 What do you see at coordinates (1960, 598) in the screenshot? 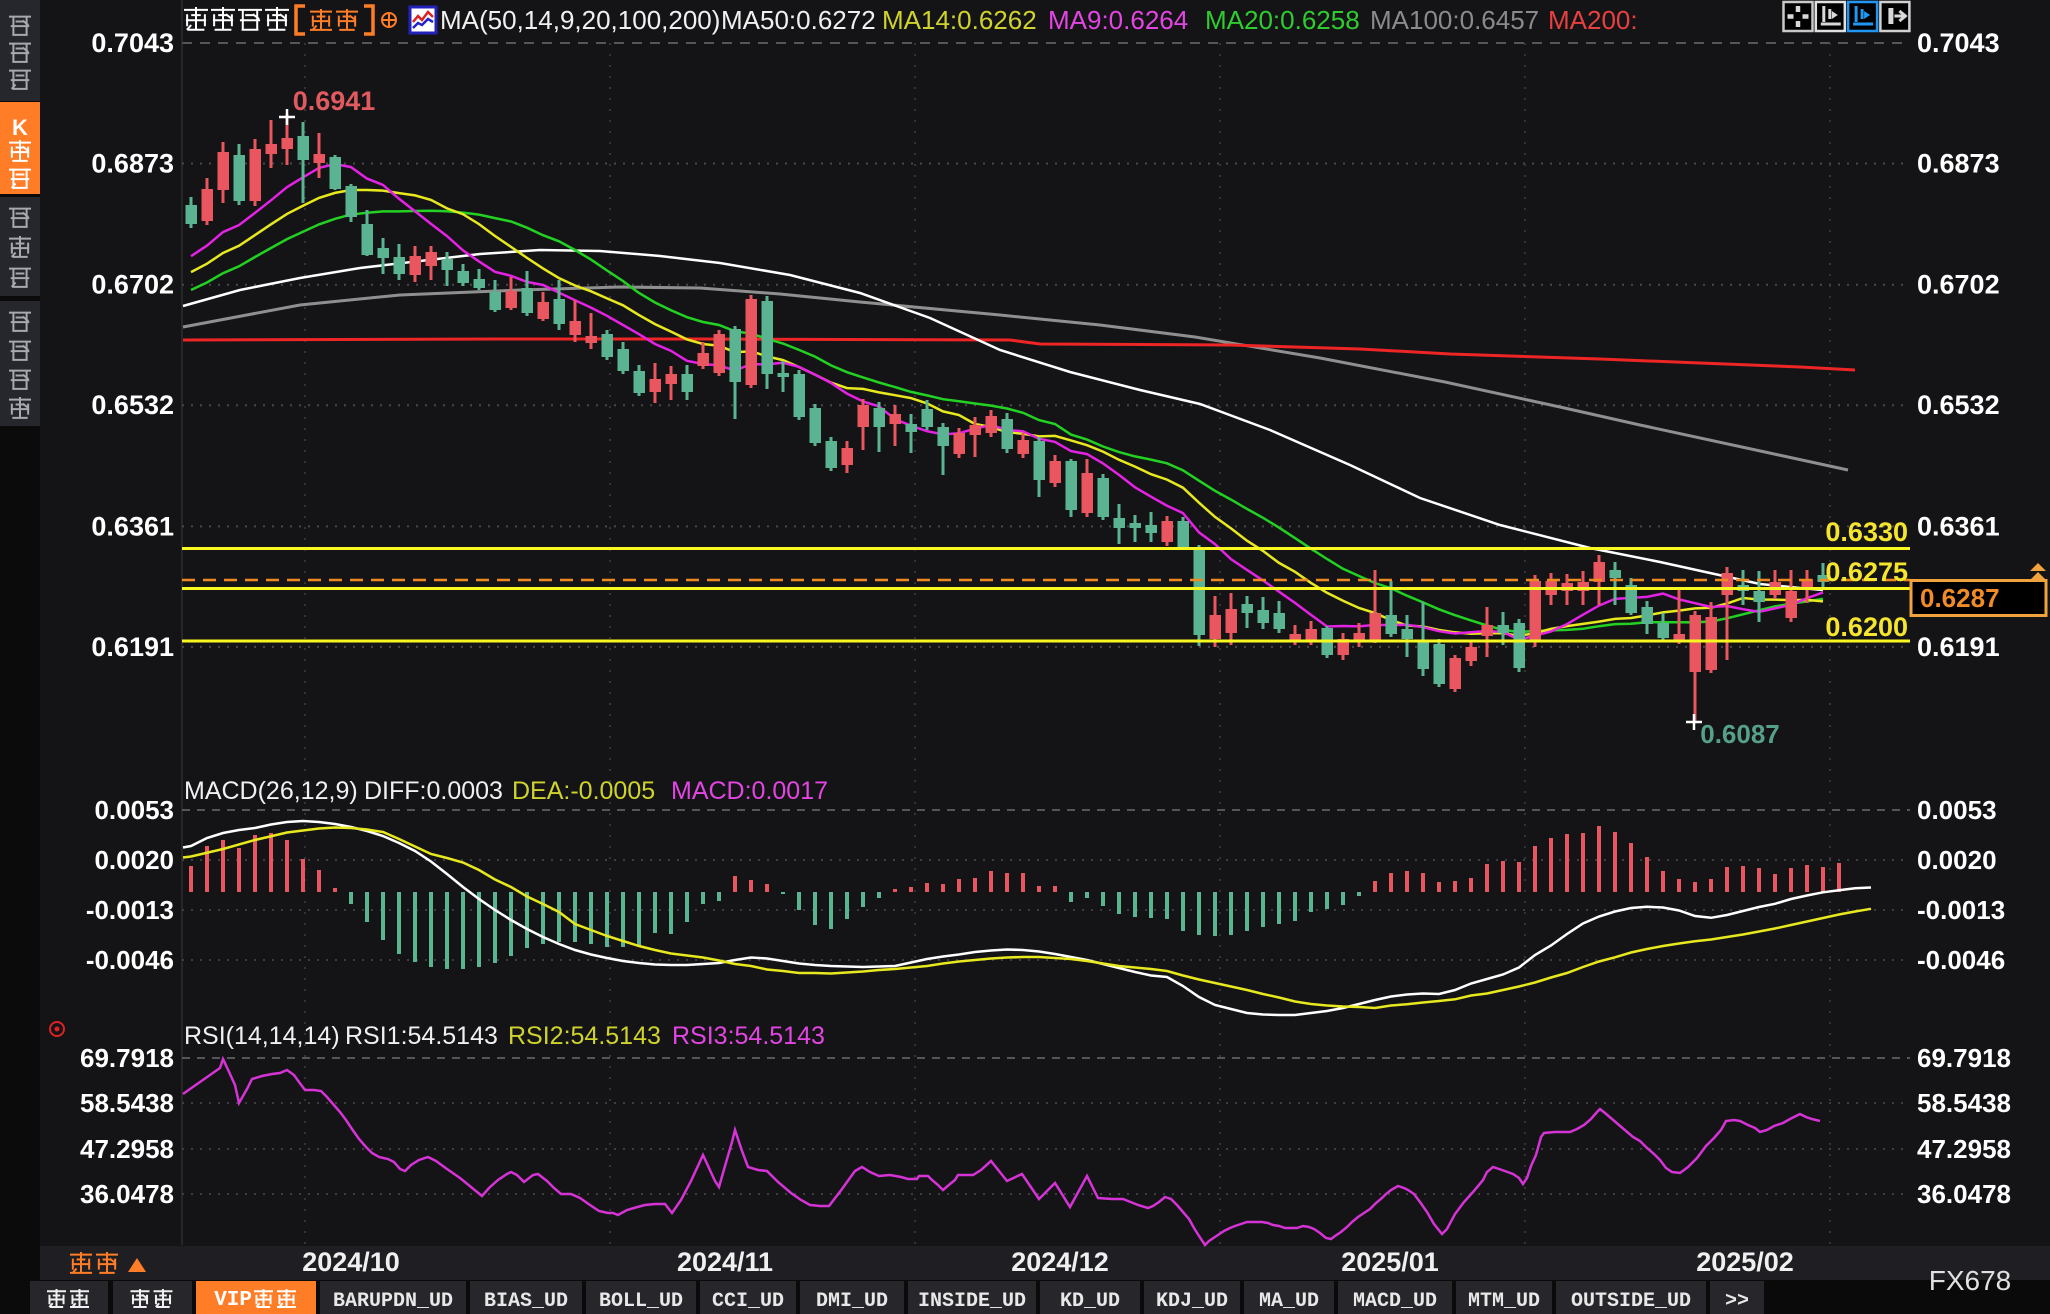
I see `svg-text: 0.6287` at bounding box center [1960, 598].